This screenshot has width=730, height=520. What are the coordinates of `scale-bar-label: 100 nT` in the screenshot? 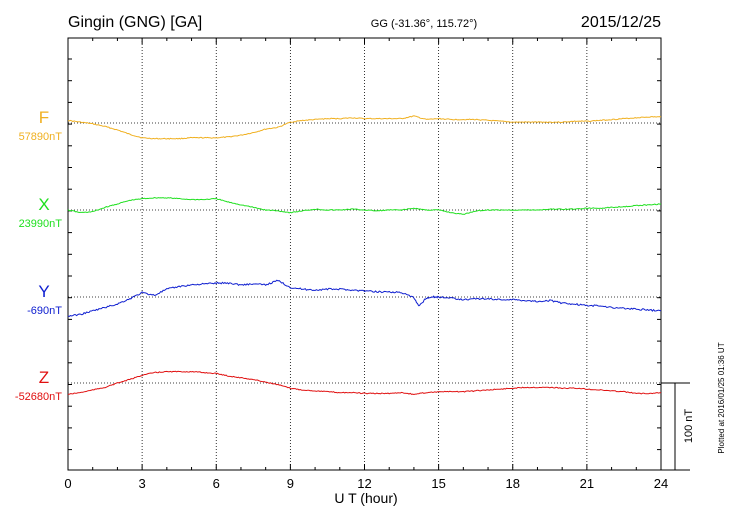 It's located at (689, 426).